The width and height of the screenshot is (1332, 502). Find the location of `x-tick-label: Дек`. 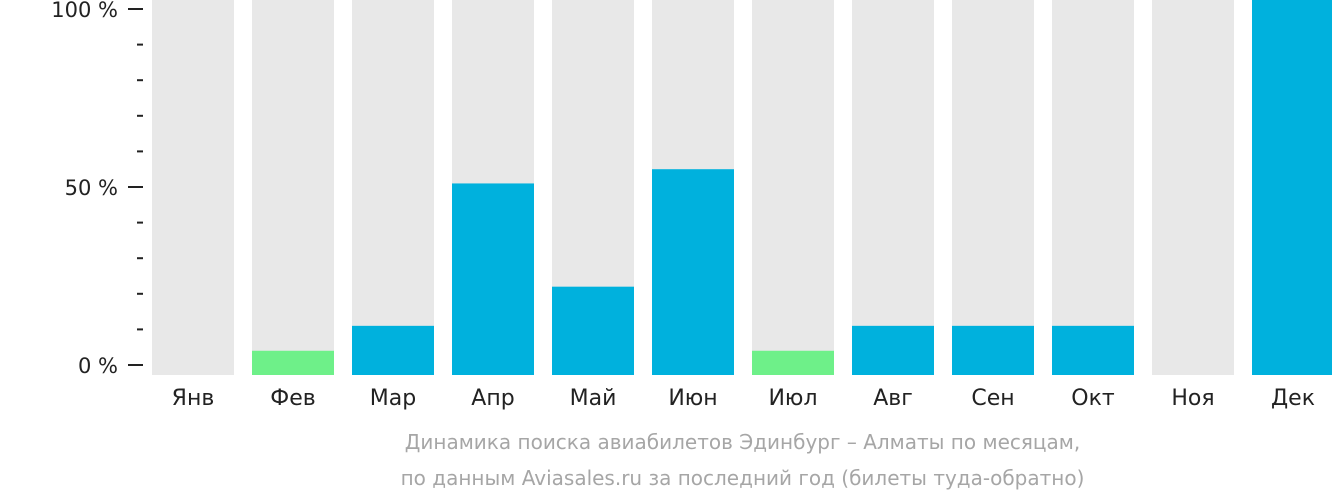

x-tick-label: Дек is located at coordinates (1293, 398).